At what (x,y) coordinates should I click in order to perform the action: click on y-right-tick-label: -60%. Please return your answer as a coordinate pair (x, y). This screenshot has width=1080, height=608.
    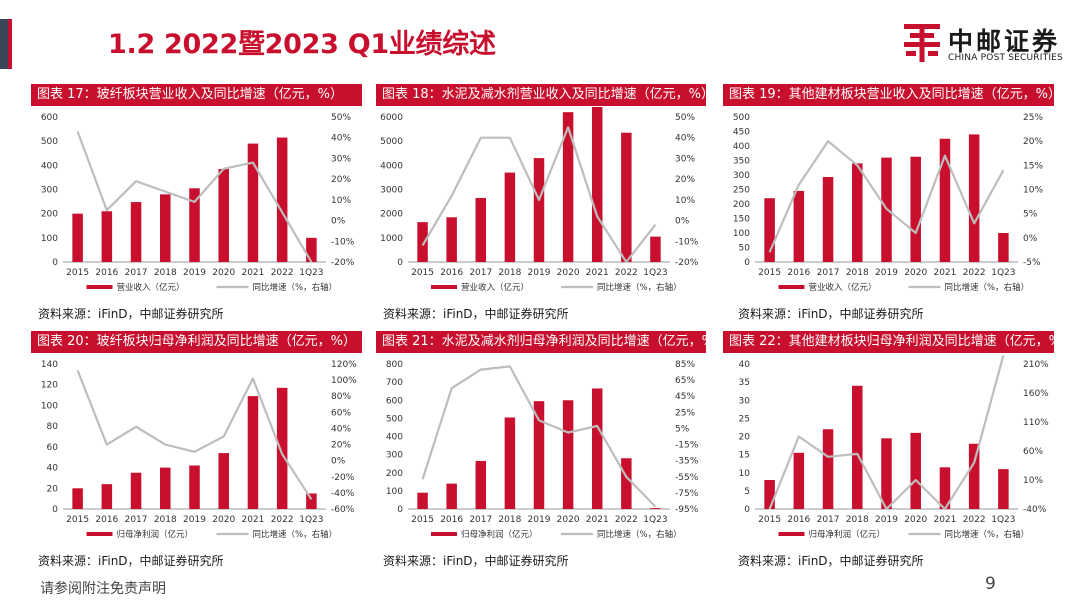
    Looking at the image, I should click on (343, 510).